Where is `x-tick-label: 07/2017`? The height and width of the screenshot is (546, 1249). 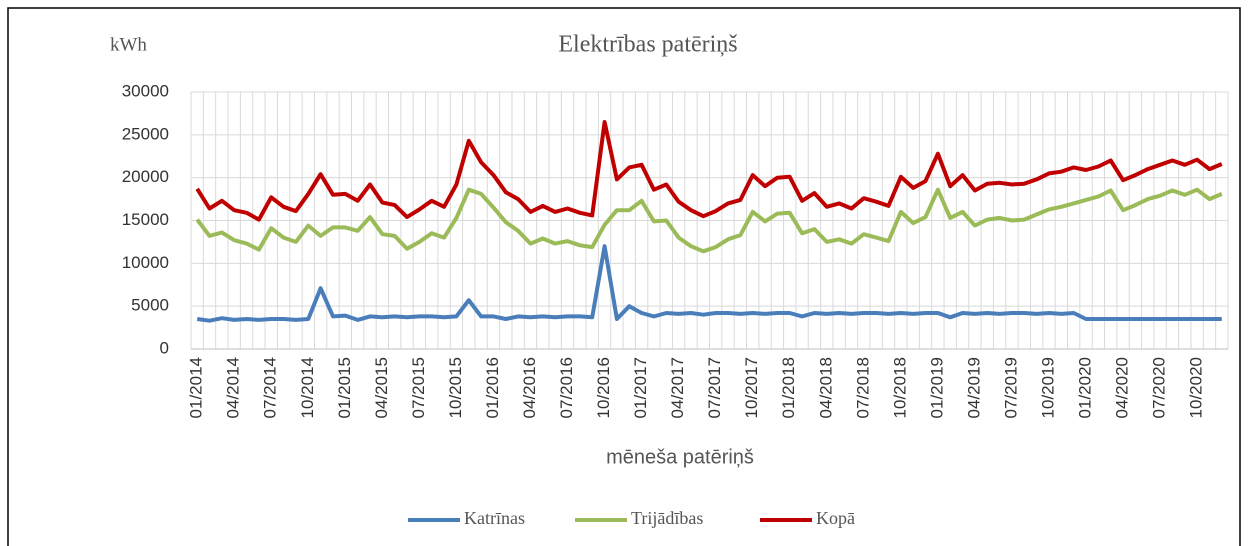 x-tick-label: 07/2017 is located at coordinates (714, 387).